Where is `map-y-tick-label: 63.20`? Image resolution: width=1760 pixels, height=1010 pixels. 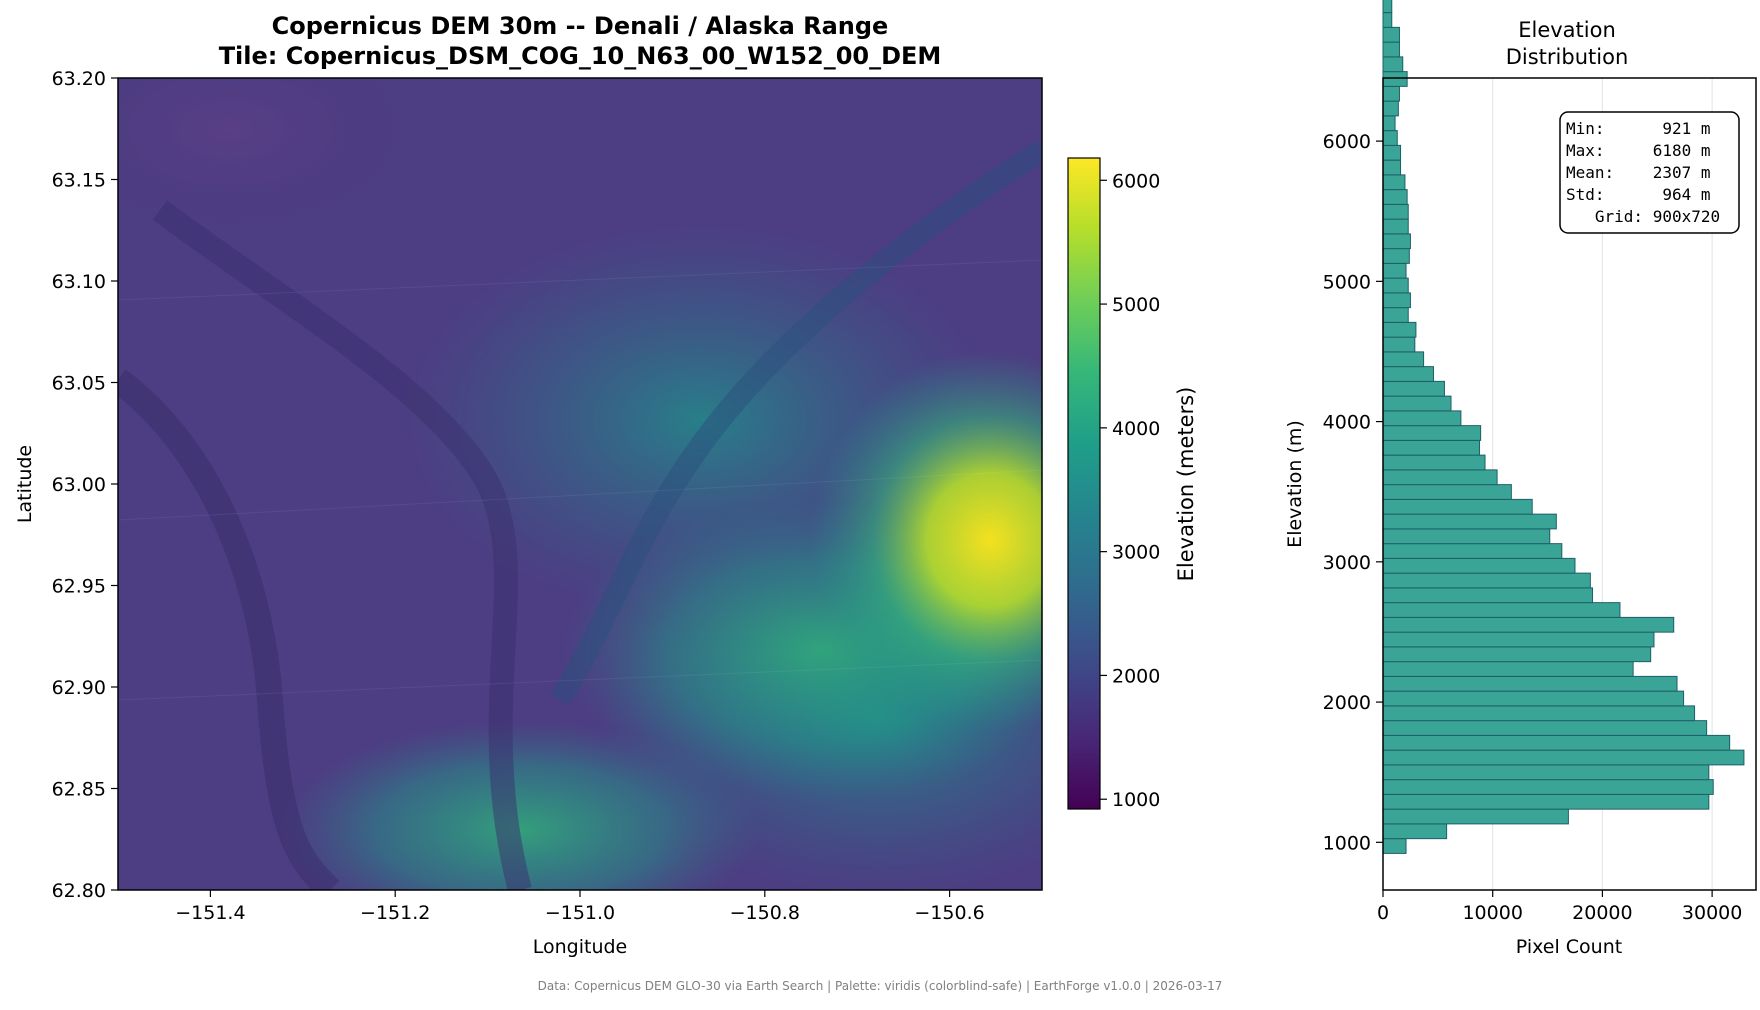 map-y-tick-label: 63.20 is located at coordinates (79, 79).